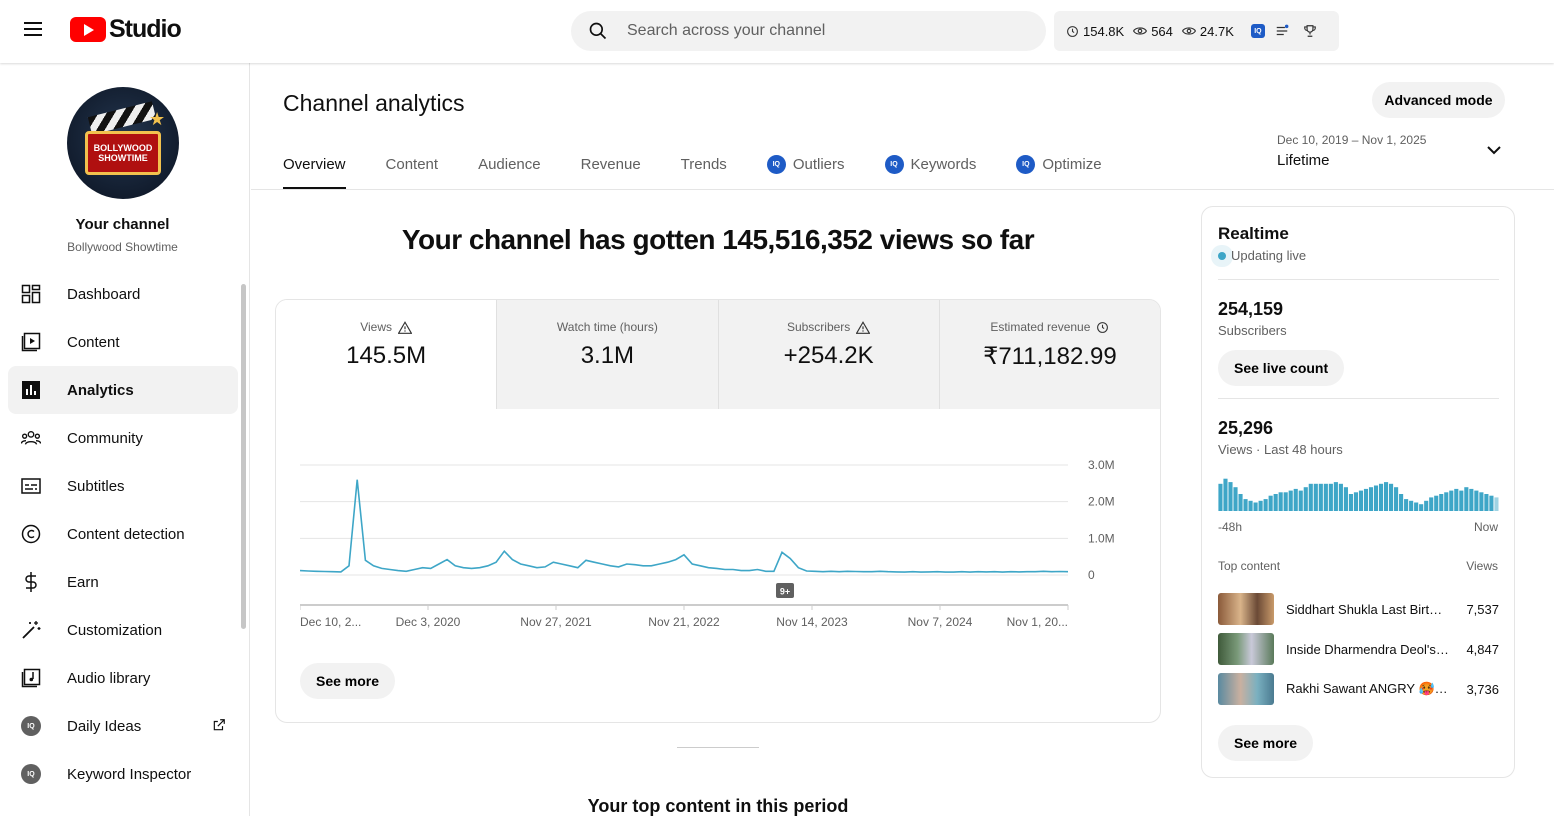 This screenshot has width=1554, height=817. Describe the element at coordinates (123, 342) in the screenshot. I see `sidebar-item-content: Content` at that location.